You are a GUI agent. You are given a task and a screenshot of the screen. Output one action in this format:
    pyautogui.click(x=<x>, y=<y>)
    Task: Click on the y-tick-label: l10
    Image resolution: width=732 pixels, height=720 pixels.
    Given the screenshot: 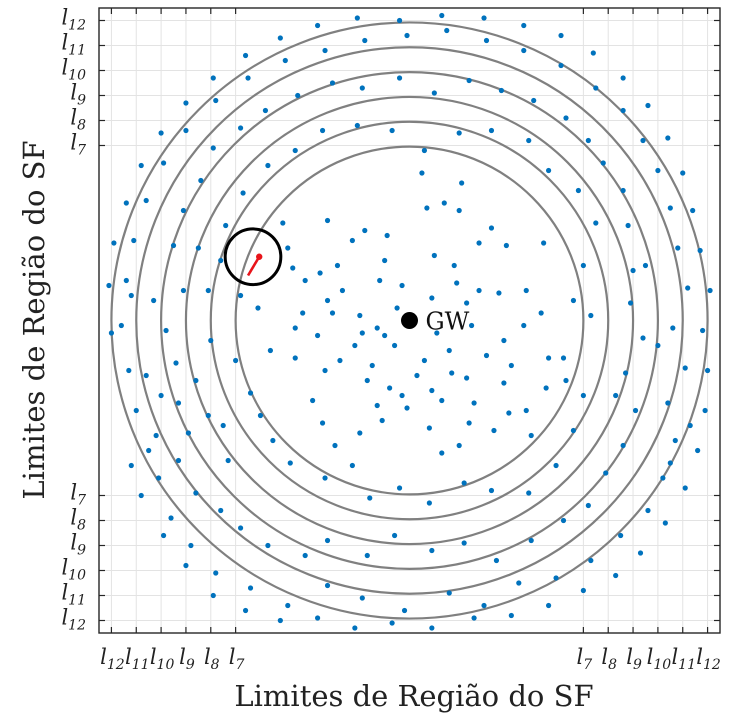 What is the action you would take?
    pyautogui.click(x=73, y=570)
    